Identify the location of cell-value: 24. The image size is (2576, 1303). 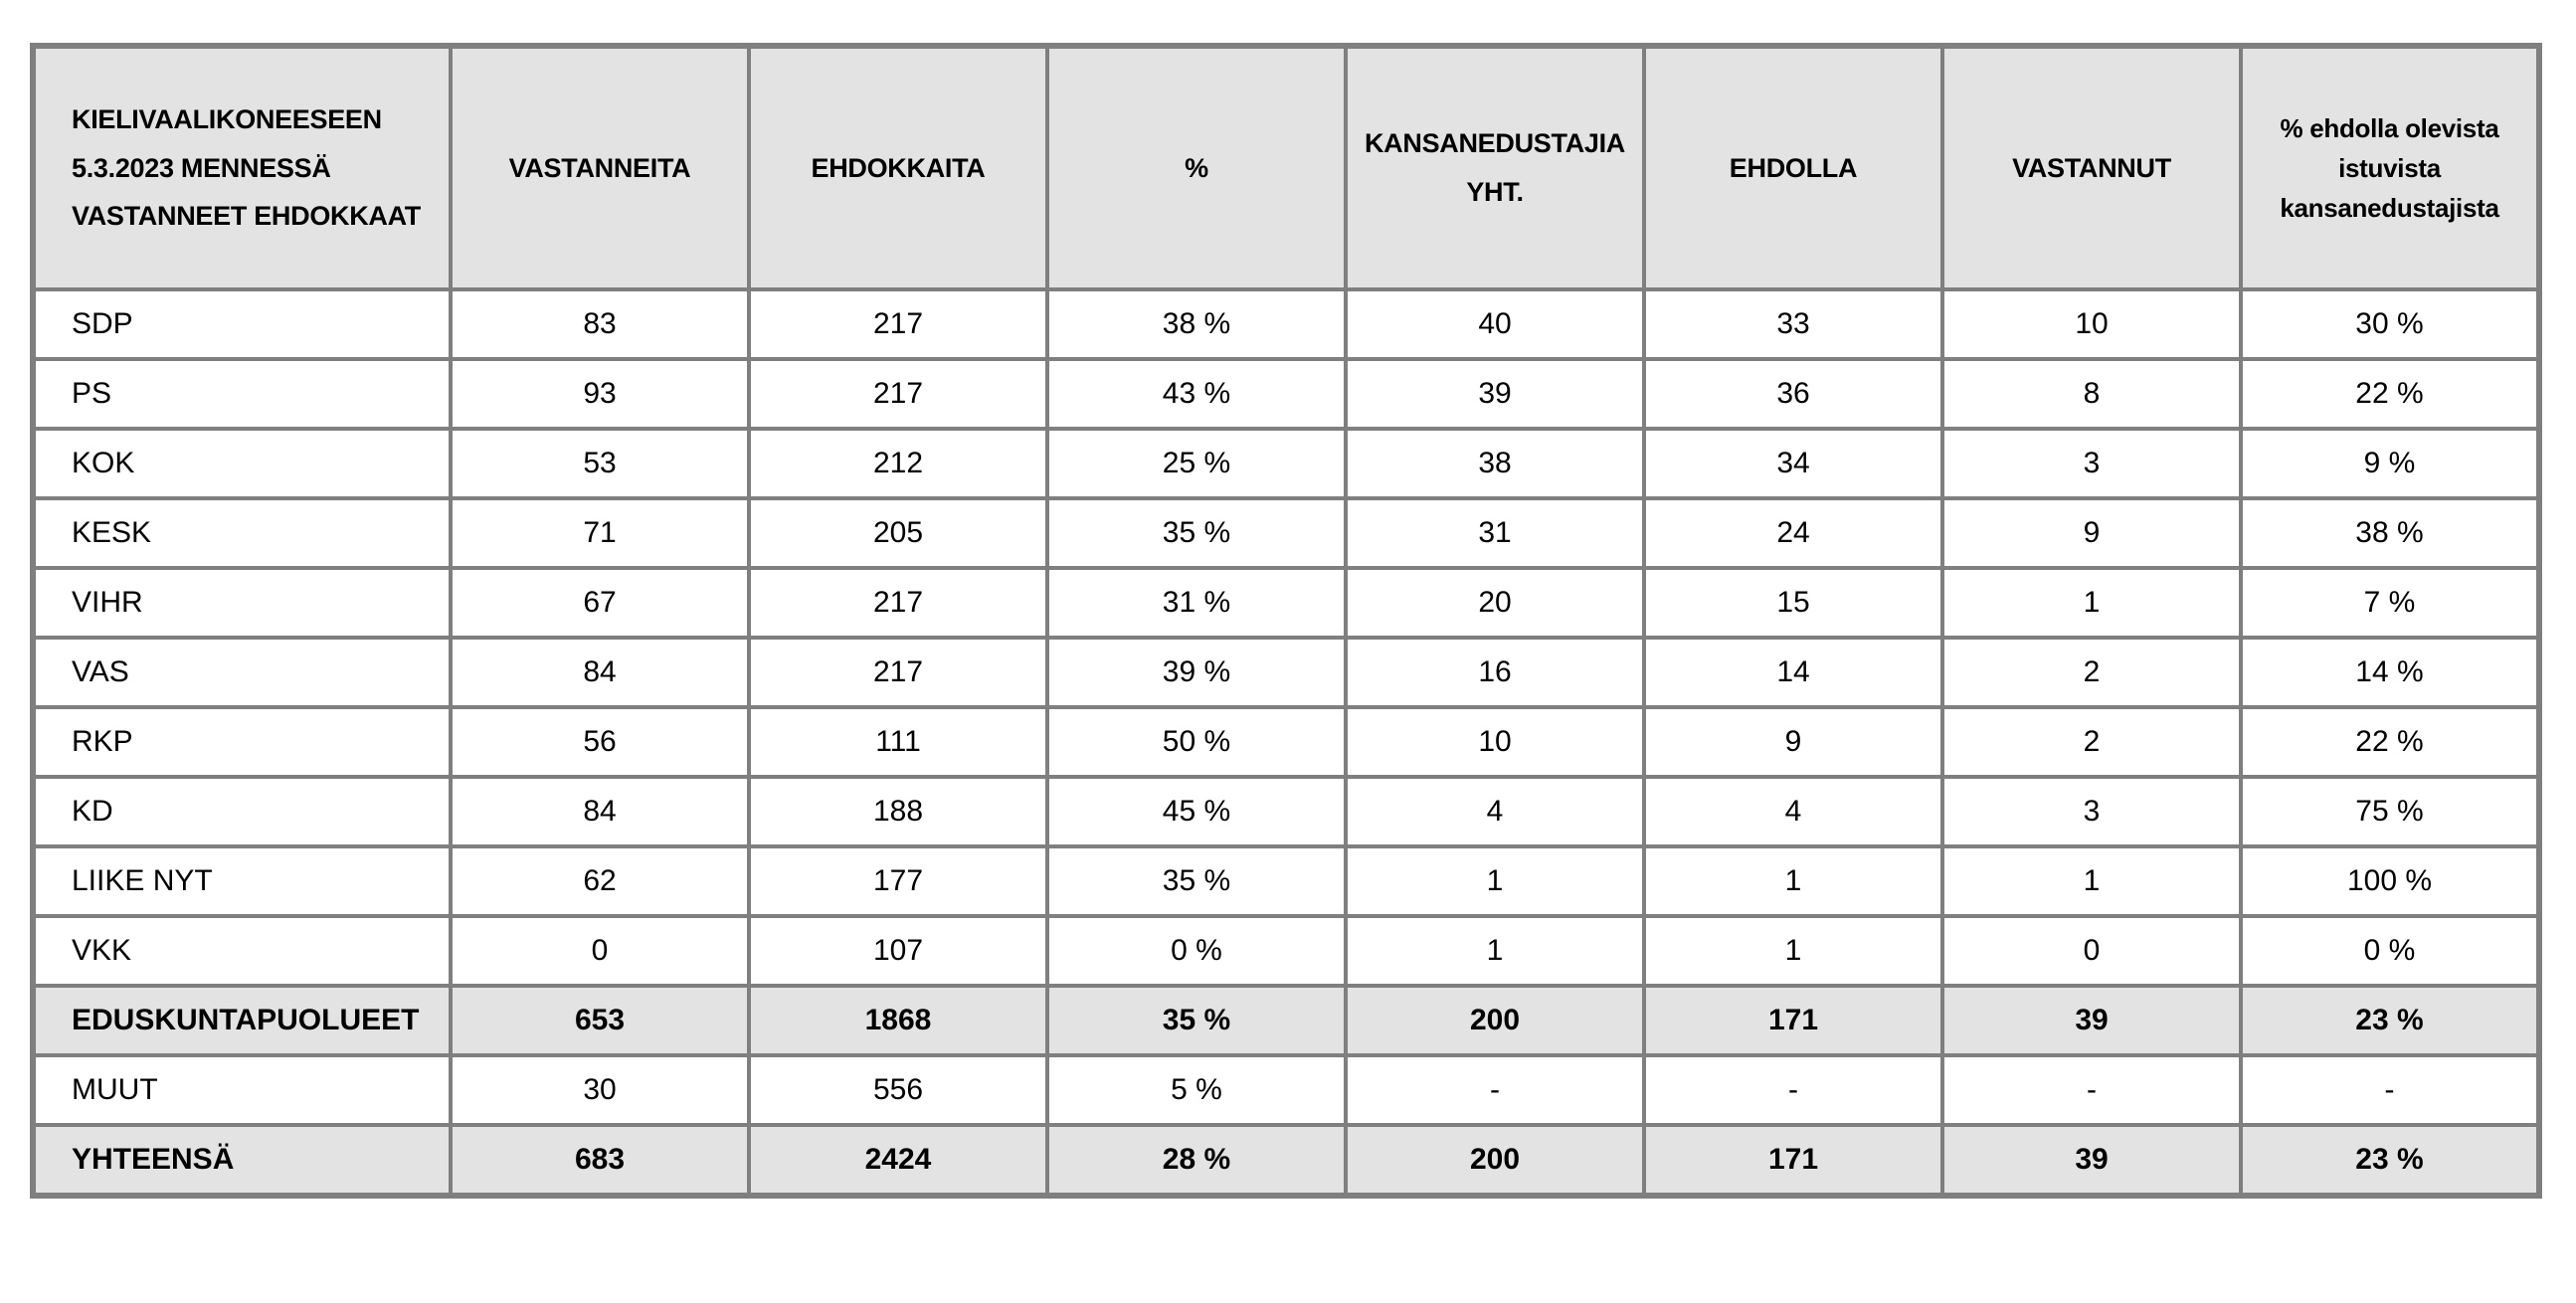
(1793, 533).